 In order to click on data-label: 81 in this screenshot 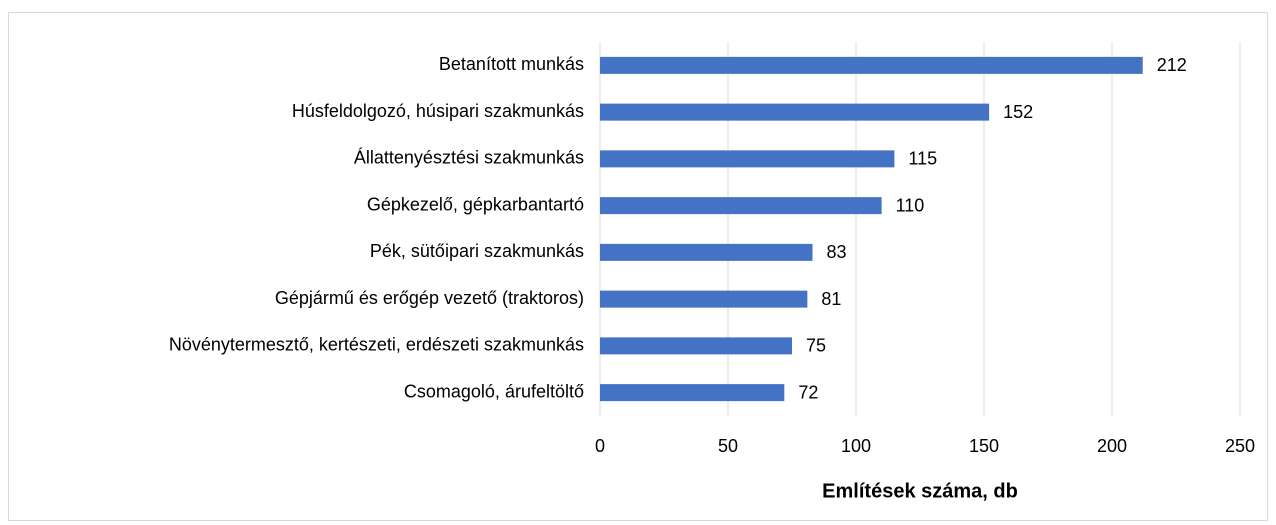, I will do `click(831, 299)`.